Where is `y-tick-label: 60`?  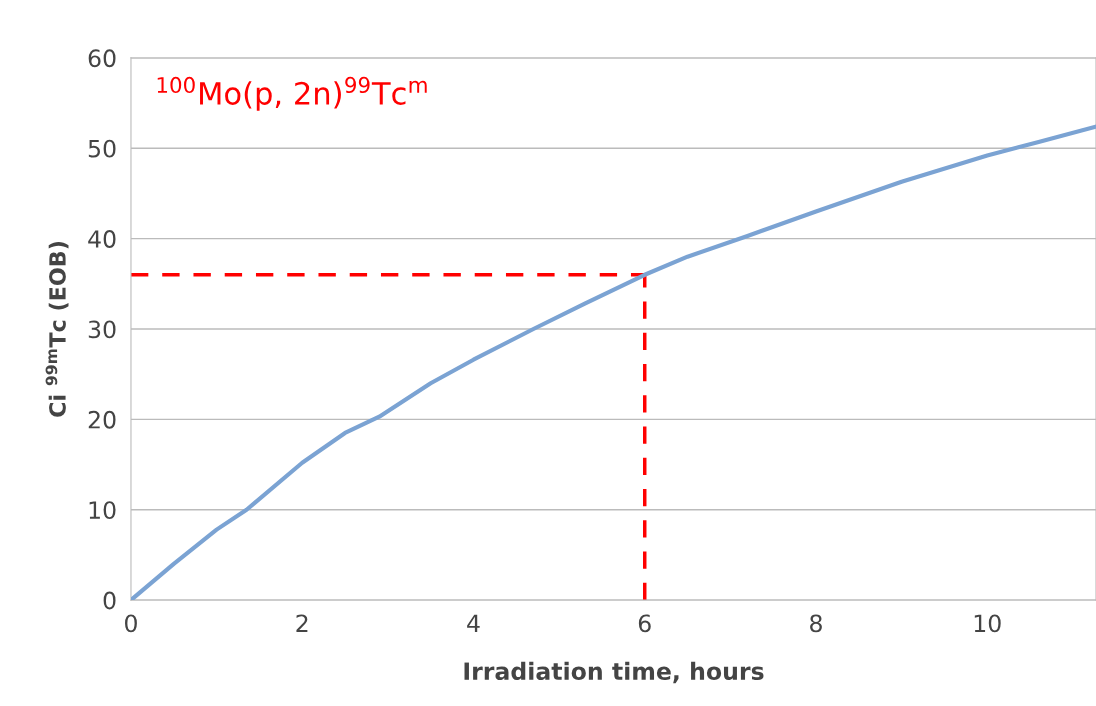 y-tick-label: 60 is located at coordinates (102, 58).